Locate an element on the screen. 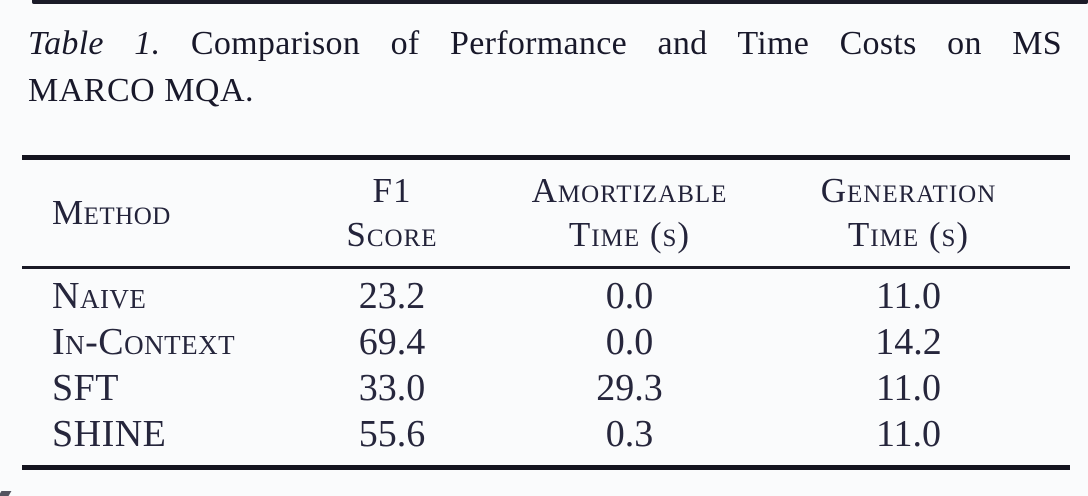 The width and height of the screenshot is (1088, 496). col-header-f1-line2: Score is located at coordinates (392, 234).